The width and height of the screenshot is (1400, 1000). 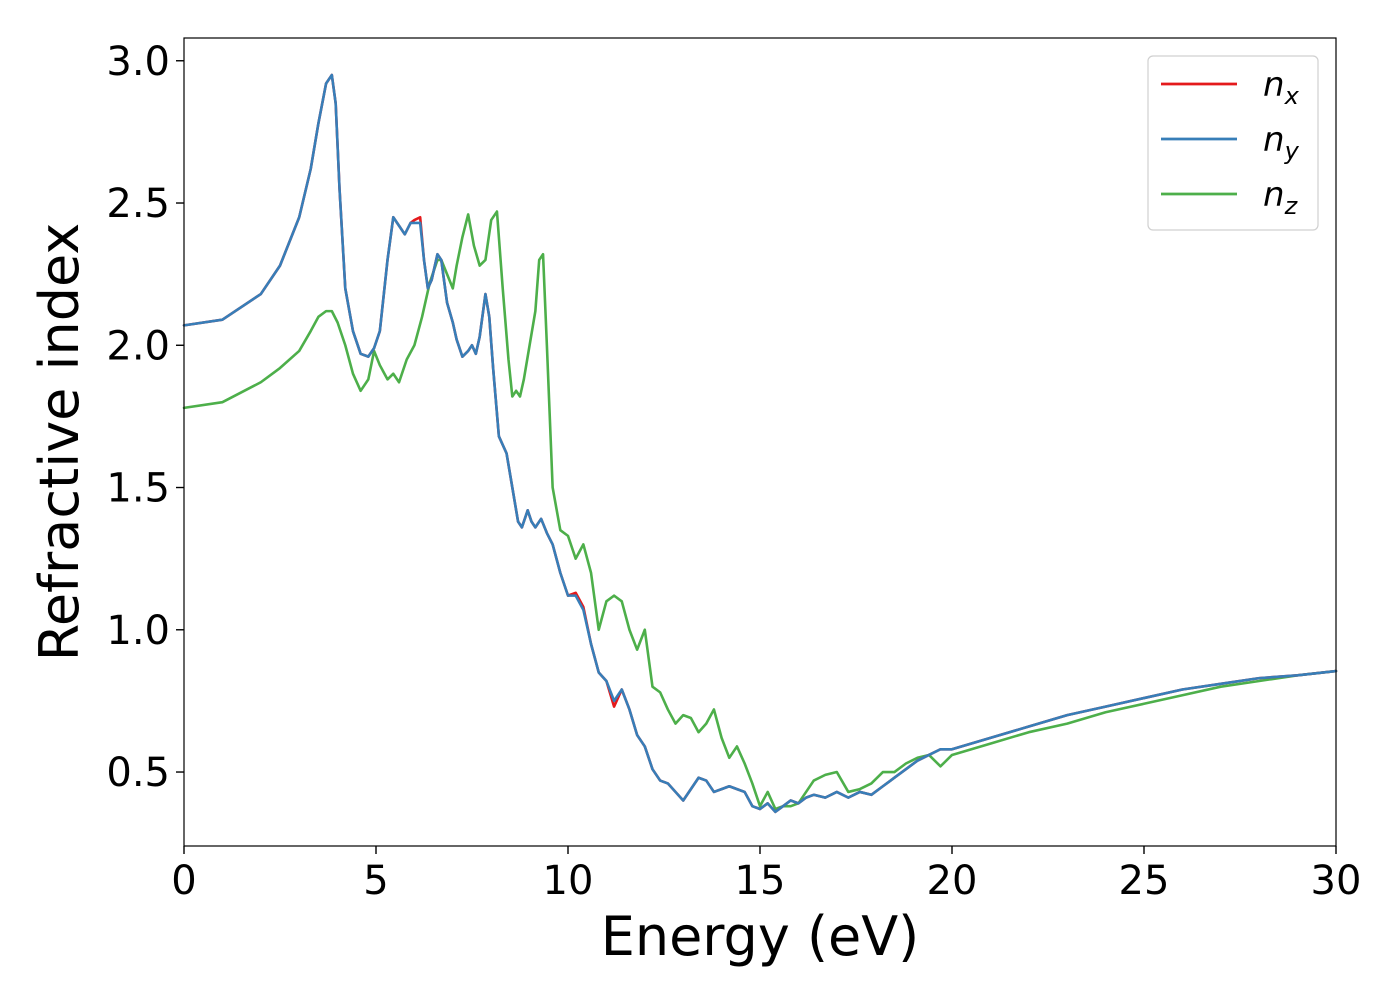 I want to click on y-tick-label: 0.5, so click(x=138, y=773).